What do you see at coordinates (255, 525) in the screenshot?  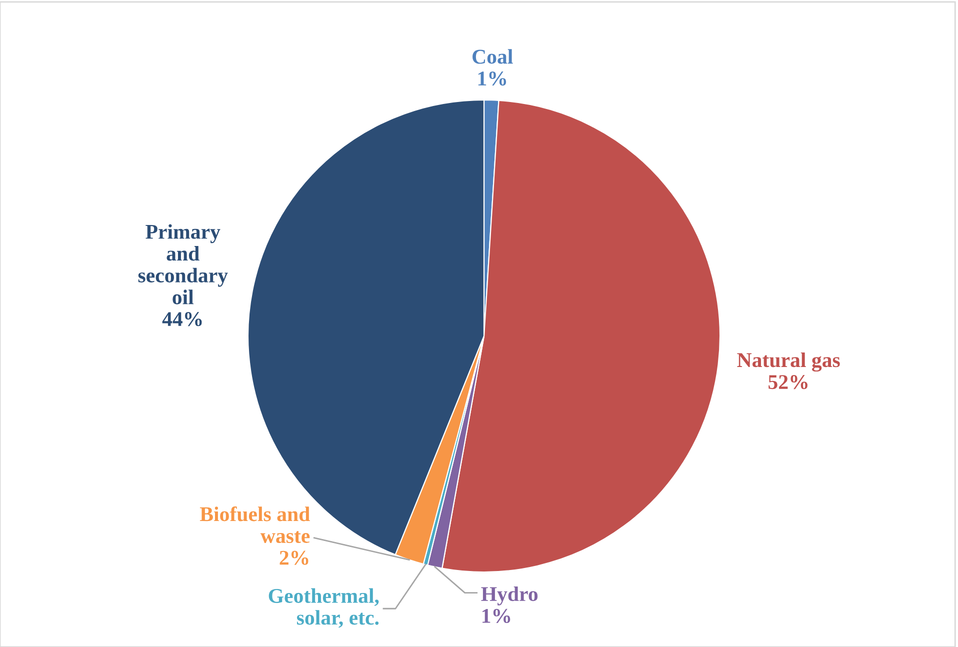 I see `slice-label: Biofuels and waste` at bounding box center [255, 525].